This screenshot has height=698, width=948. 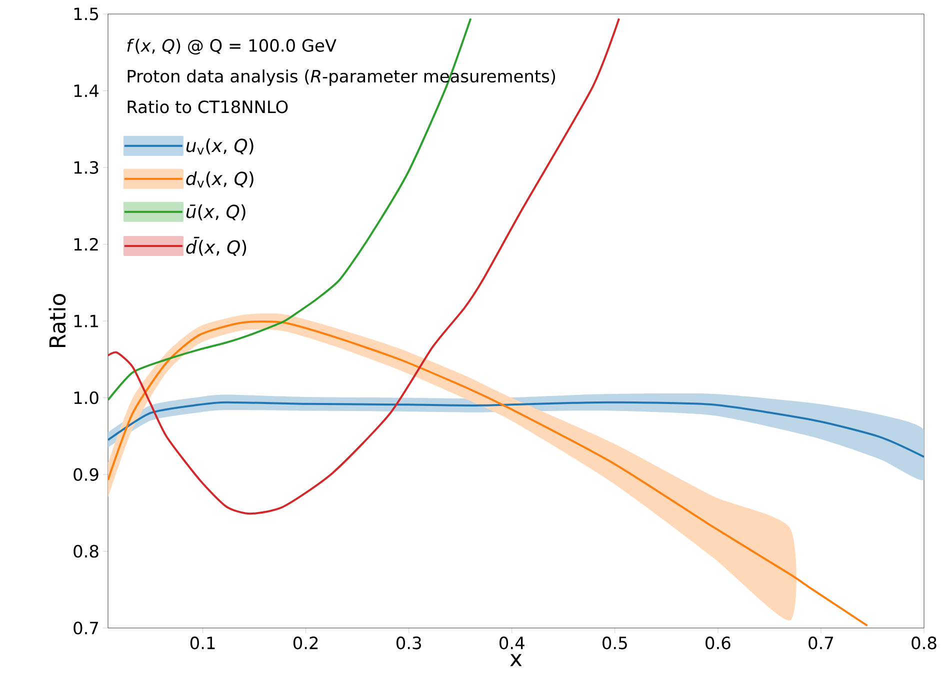 I want to click on x-tick-label: 0.7, so click(x=820, y=643).